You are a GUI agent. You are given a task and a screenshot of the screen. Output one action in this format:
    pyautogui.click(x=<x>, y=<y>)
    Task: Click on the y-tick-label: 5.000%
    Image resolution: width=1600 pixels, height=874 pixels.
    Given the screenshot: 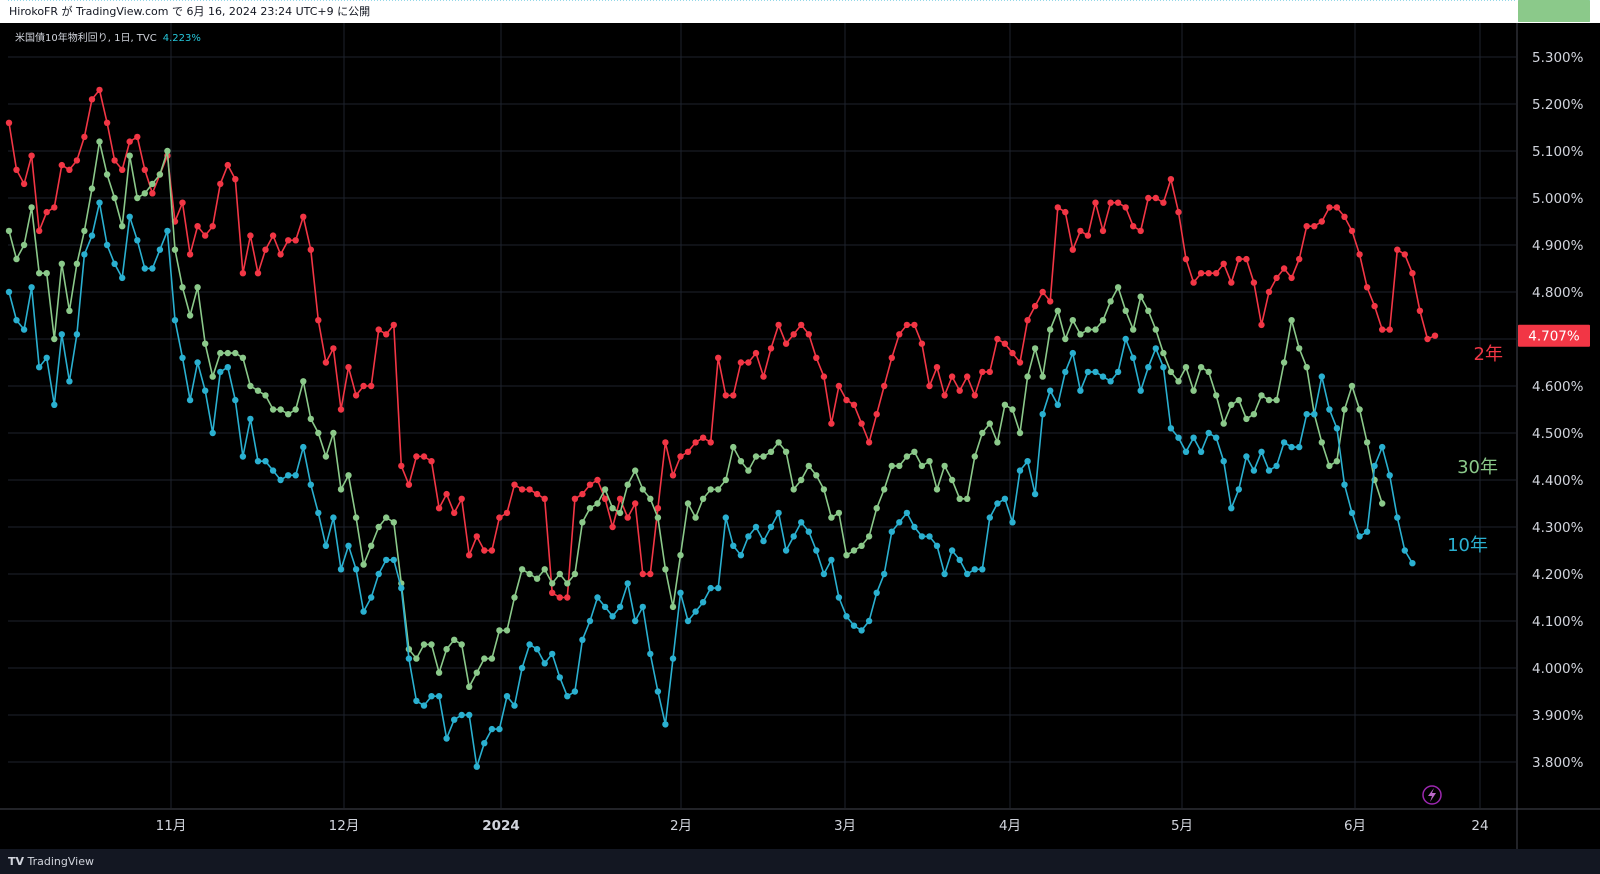 What is the action you would take?
    pyautogui.click(x=1558, y=199)
    